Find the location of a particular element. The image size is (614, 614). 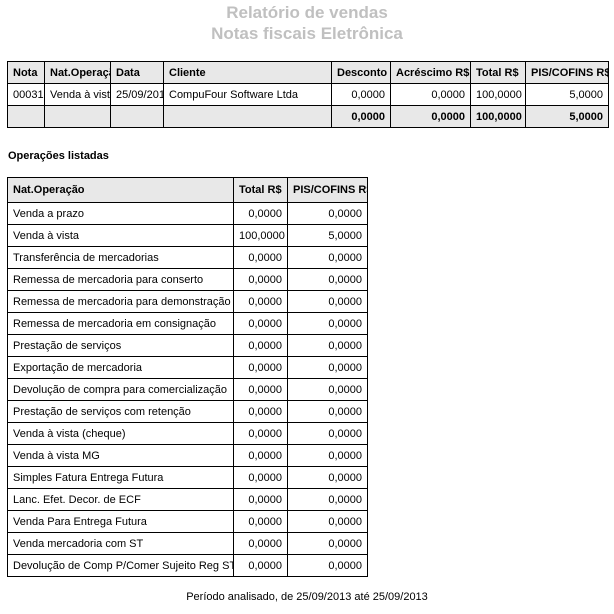

operations-section-label: Operações listadas is located at coordinates (58, 156).